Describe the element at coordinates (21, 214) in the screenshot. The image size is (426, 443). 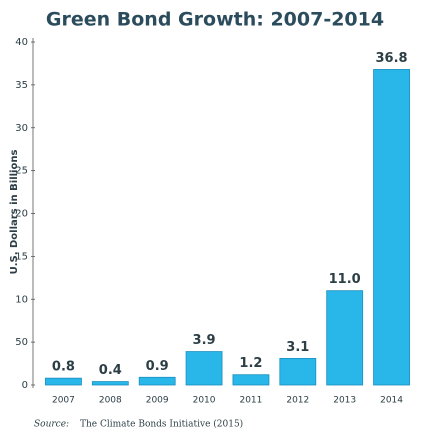
I see `y-tick-label: 20` at that location.